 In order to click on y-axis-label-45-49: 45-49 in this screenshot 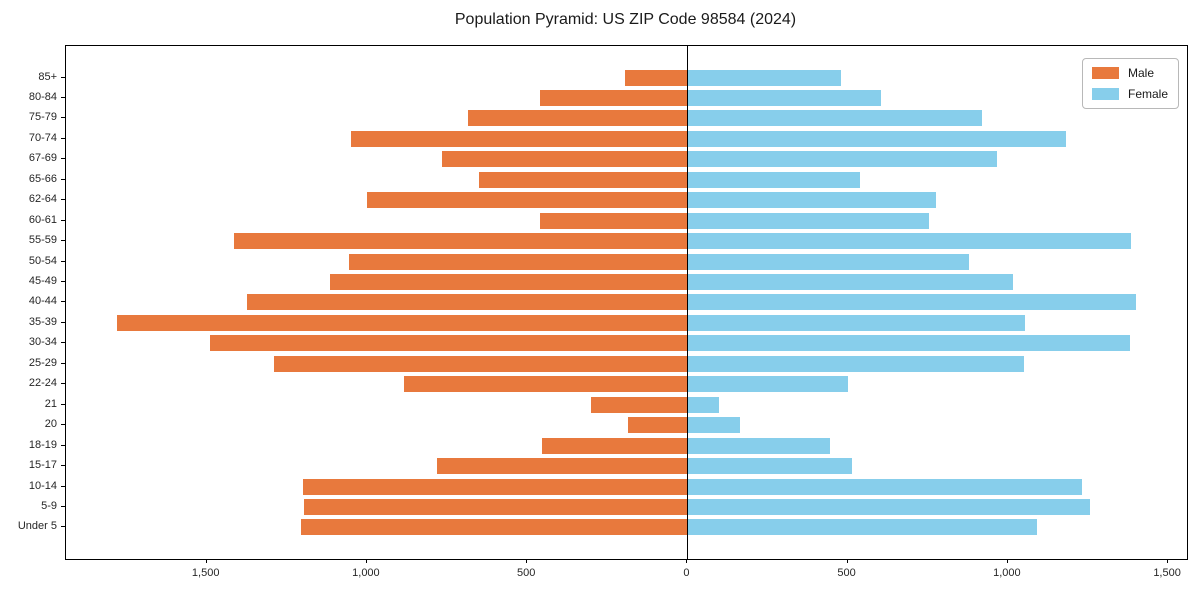, I will do `click(42, 281)`.